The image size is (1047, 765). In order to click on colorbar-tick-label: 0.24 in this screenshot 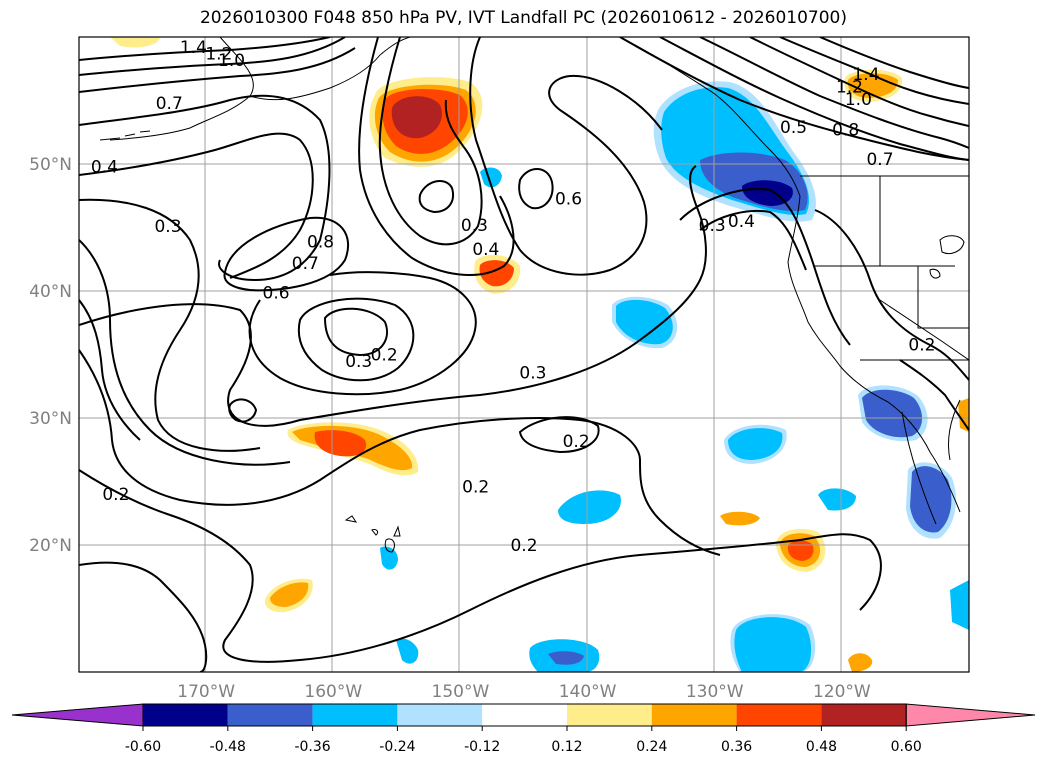, I will do `click(651, 747)`.